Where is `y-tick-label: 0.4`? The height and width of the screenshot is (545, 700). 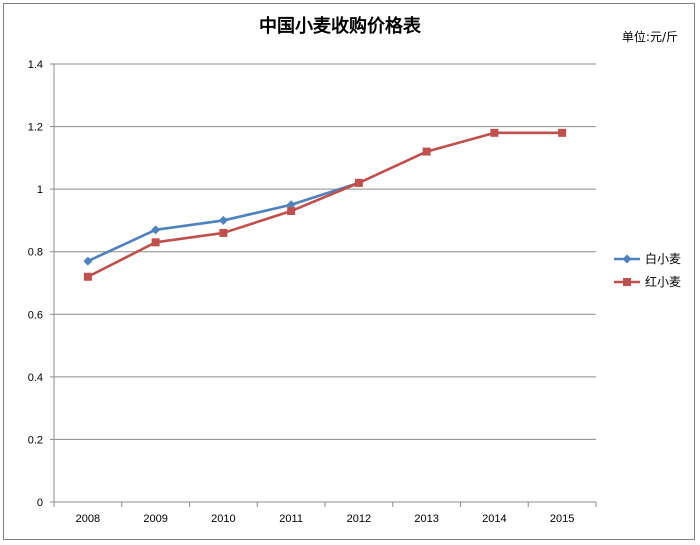 y-tick-label: 0.4 is located at coordinates (35, 378).